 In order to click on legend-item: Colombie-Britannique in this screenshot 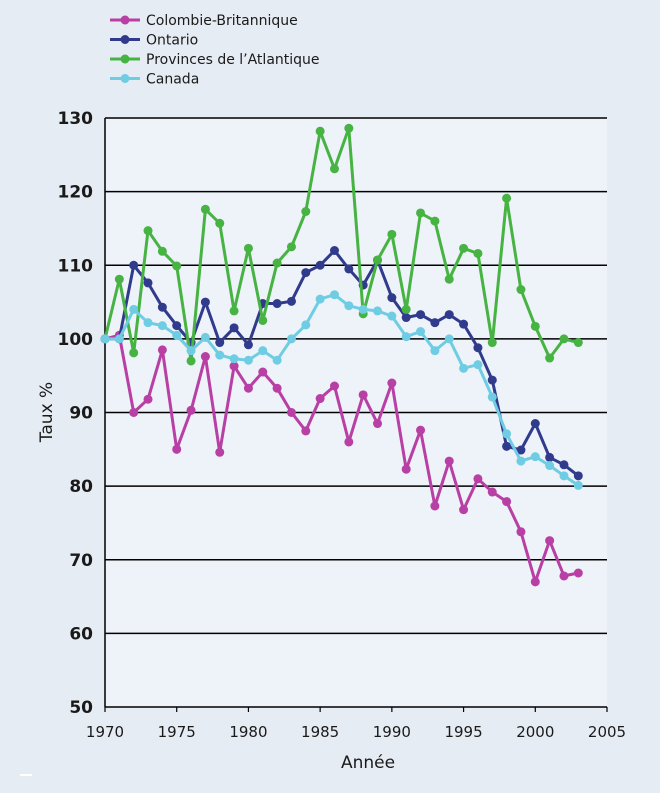, I will do `click(204, 21)`.